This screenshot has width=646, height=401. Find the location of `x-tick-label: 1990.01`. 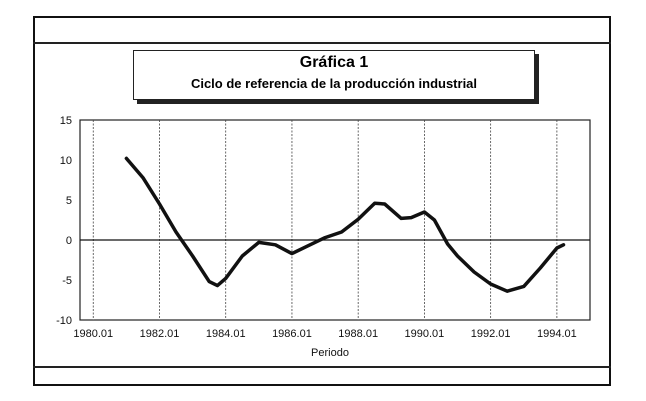

x-tick-label: 1990.01 is located at coordinates (425, 334).